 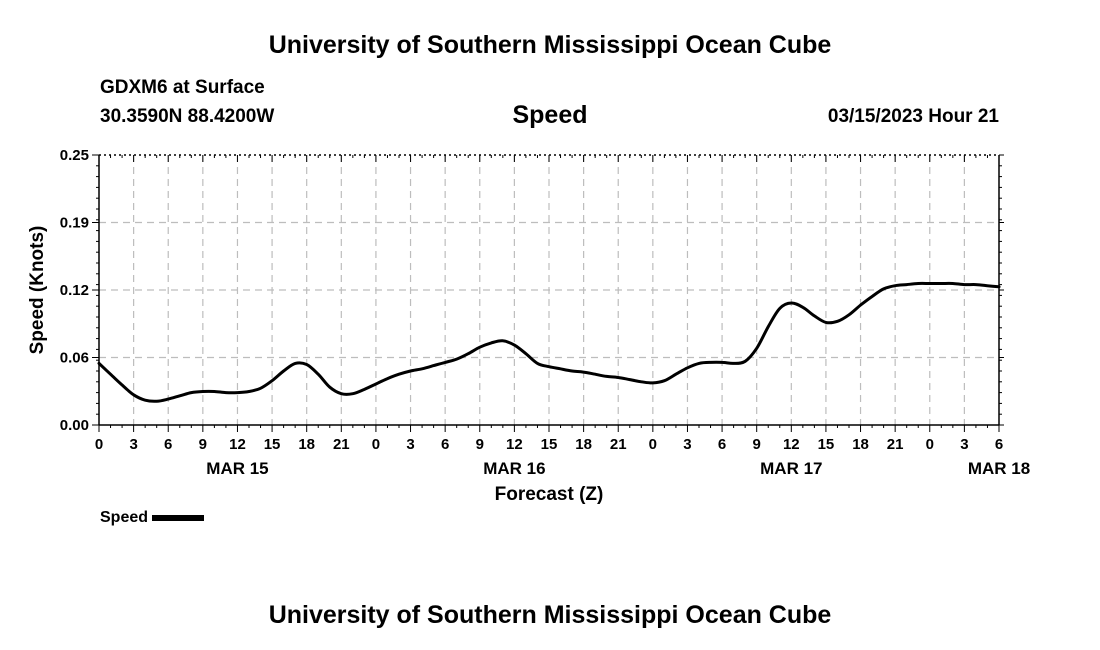 I want to click on date-label: MAR 17, so click(x=791, y=468).